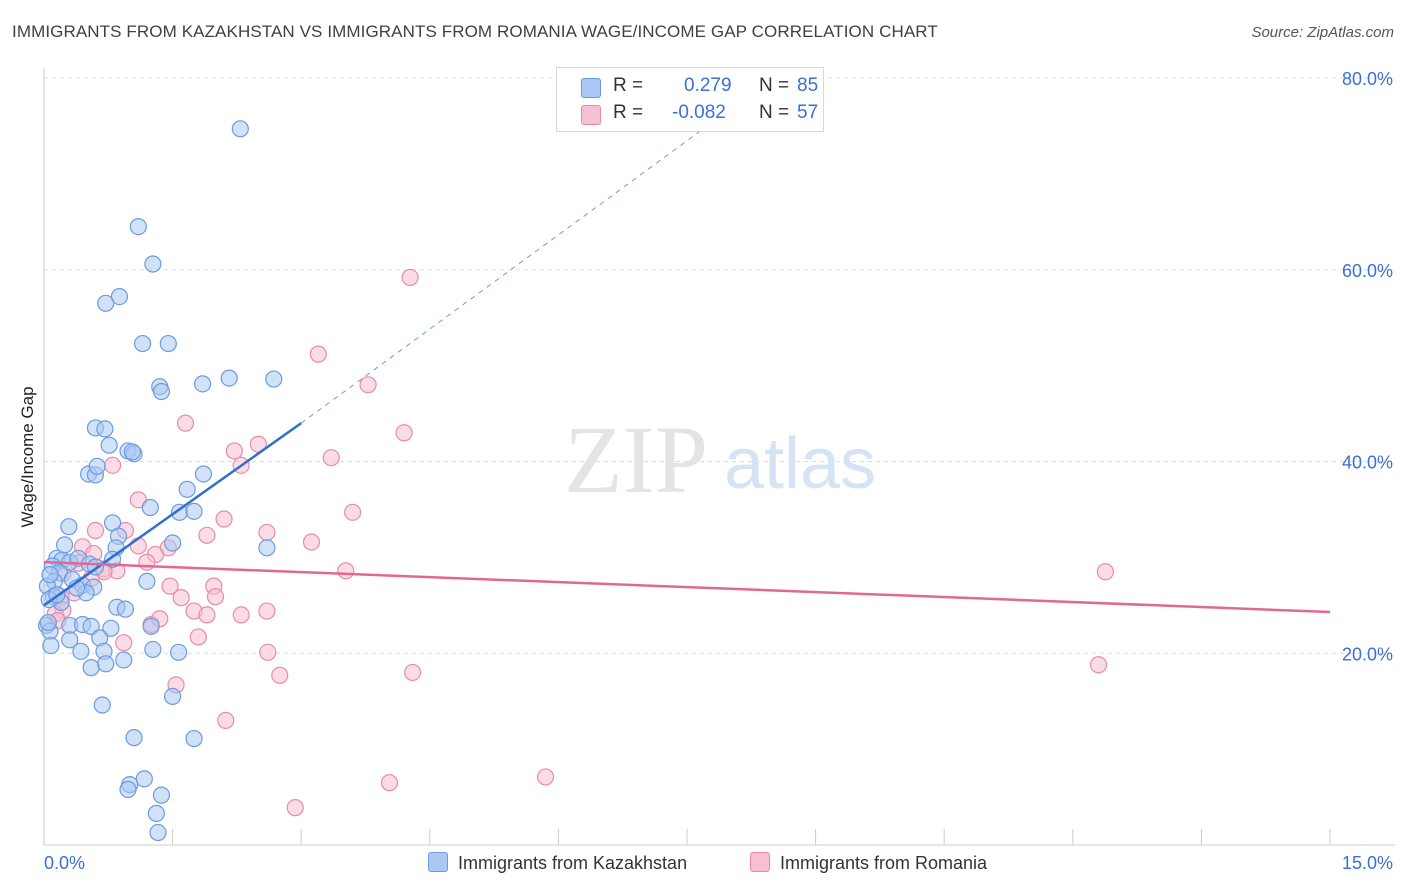  What do you see at coordinates (591, 115) in the screenshot?
I see `legend-swatch-pink` at bounding box center [591, 115].